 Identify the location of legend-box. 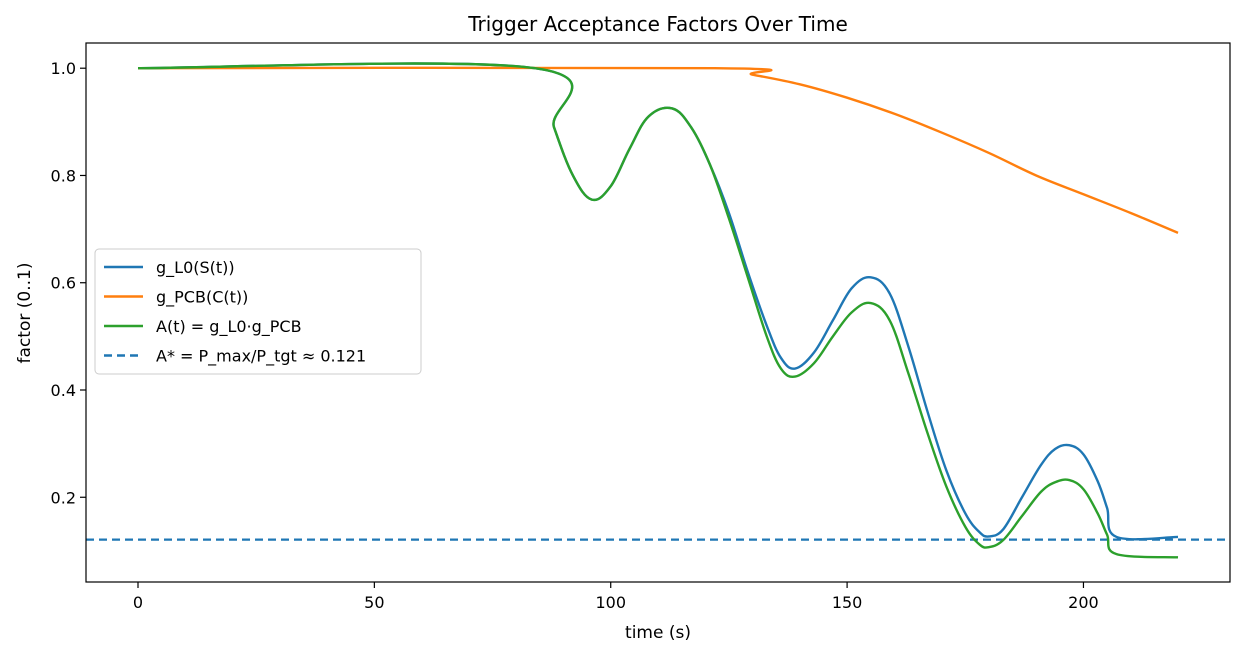
(258, 311).